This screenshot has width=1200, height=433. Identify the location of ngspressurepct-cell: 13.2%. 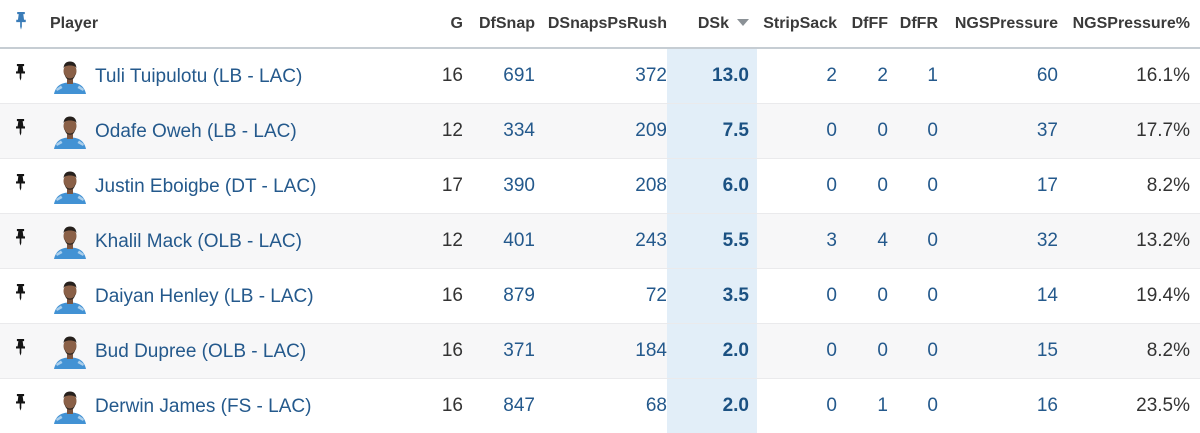
(1129, 241).